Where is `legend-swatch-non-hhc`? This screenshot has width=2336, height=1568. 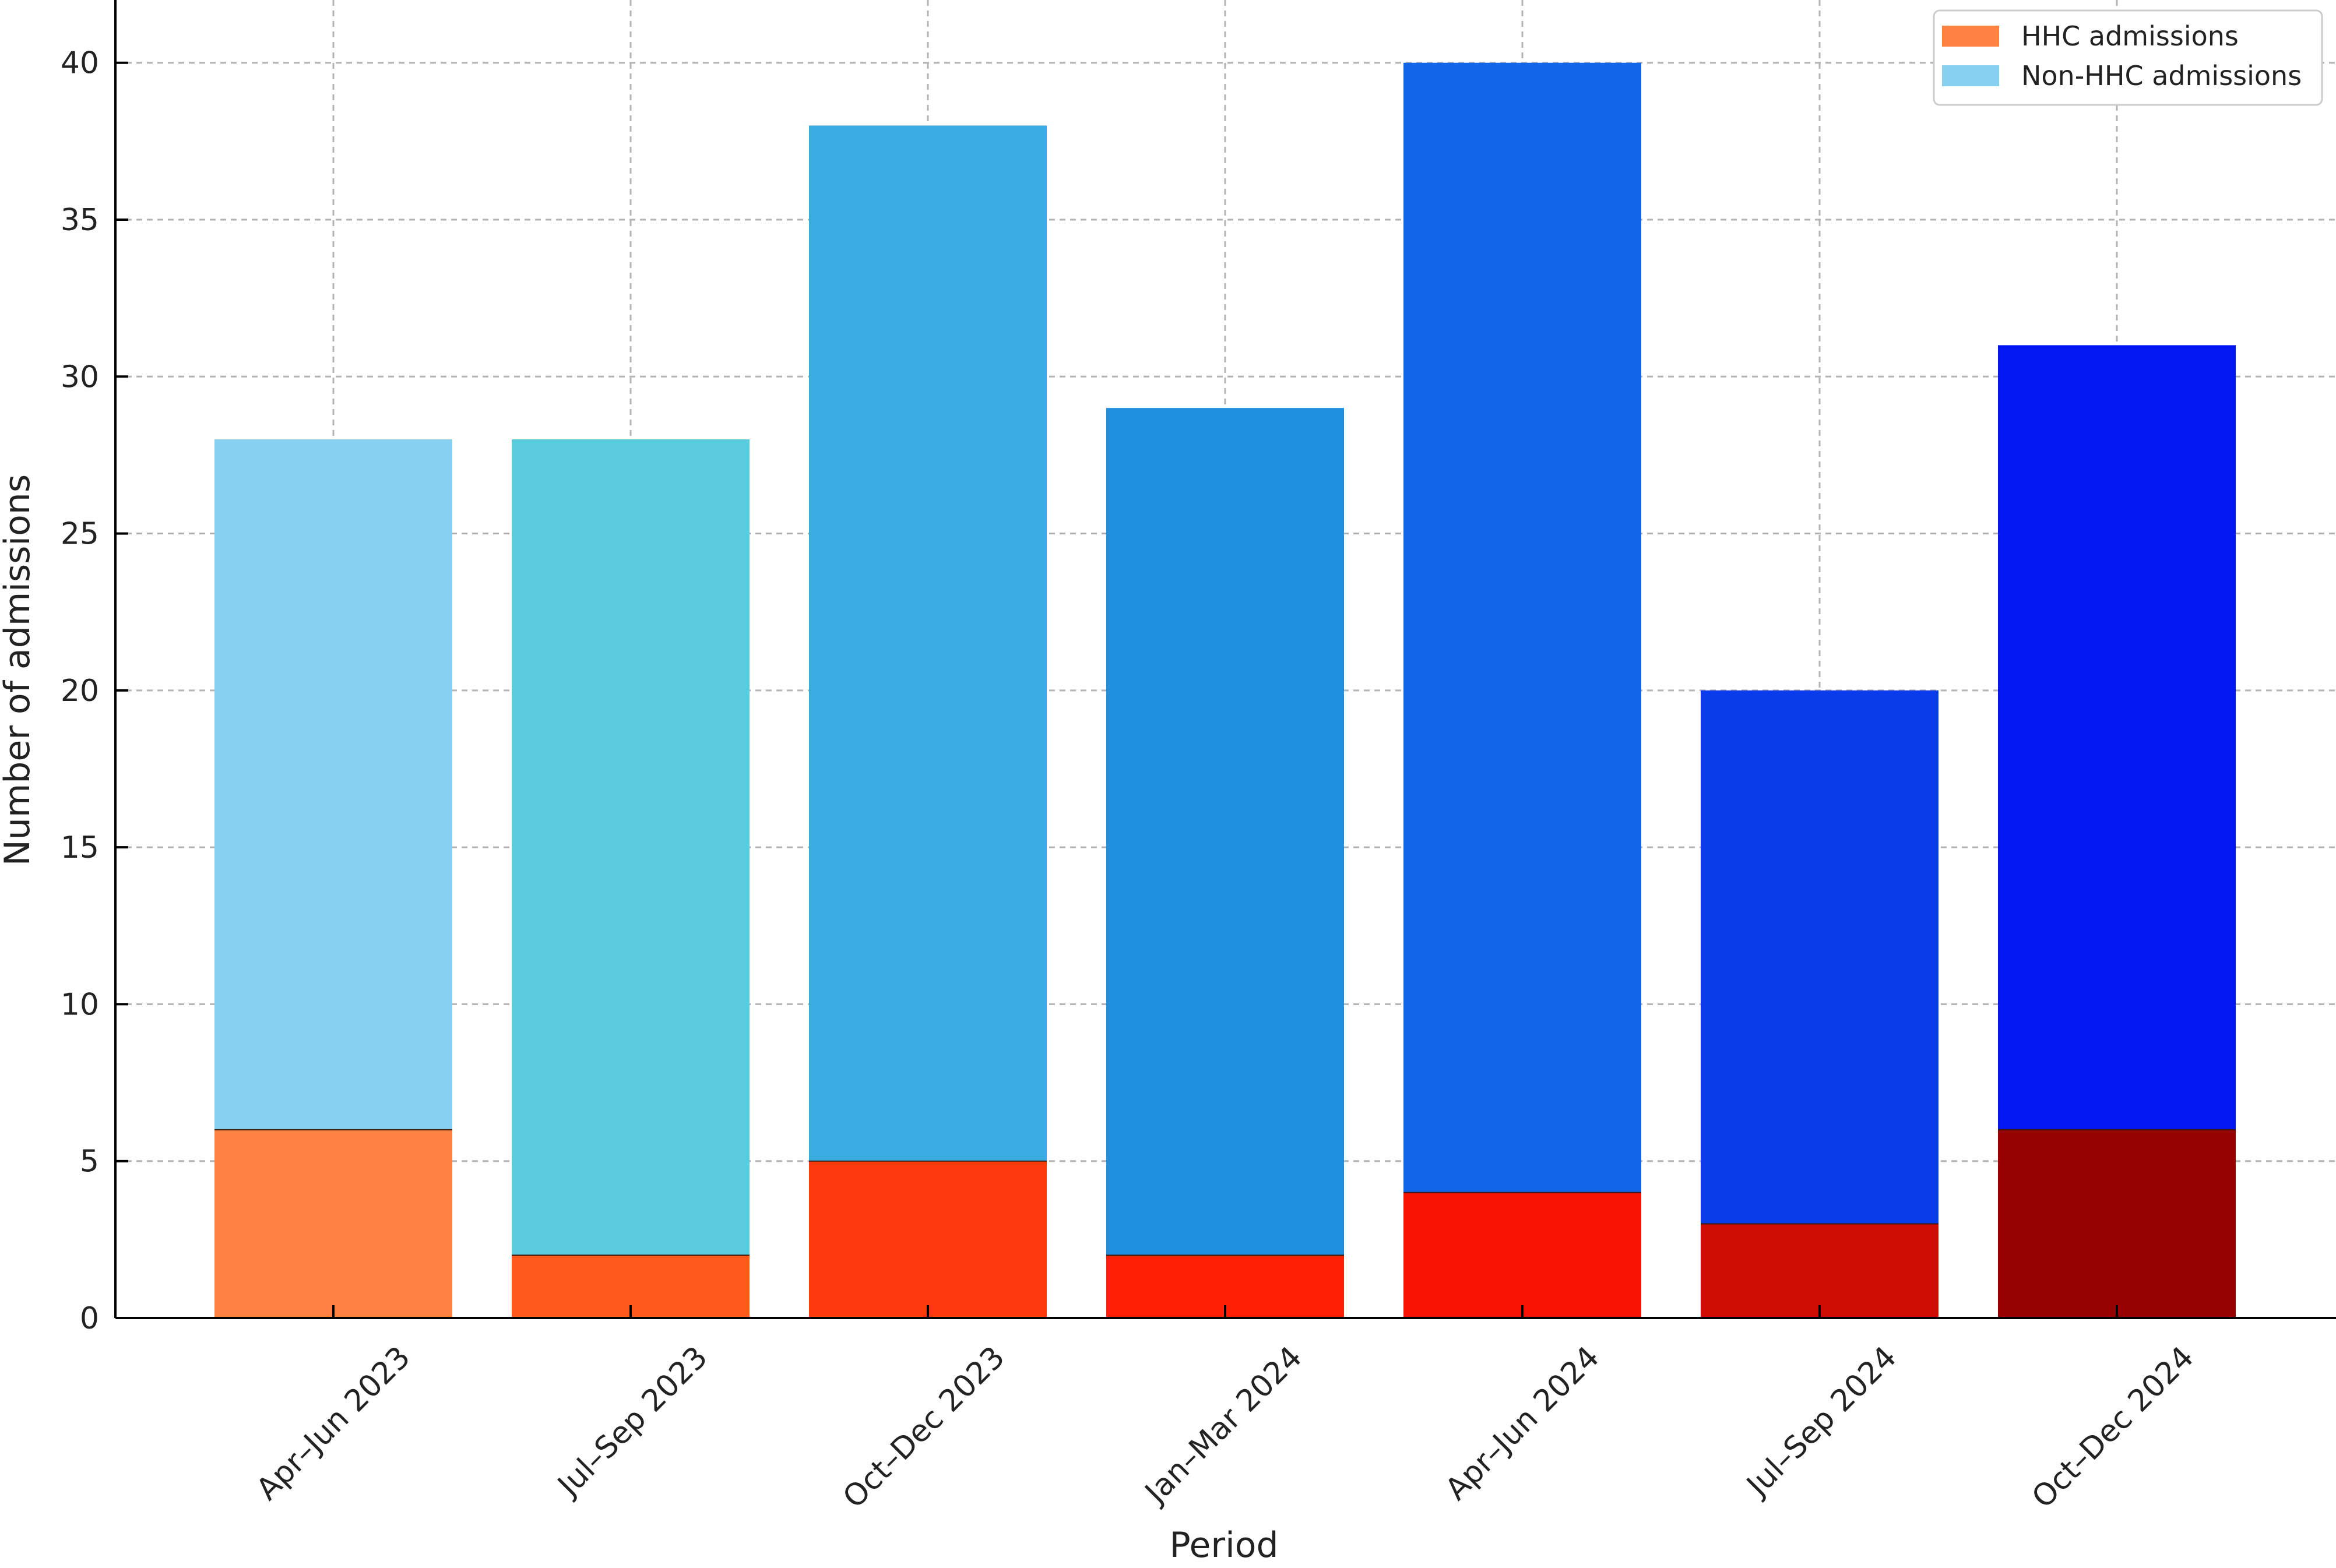
legend-swatch-non-hhc is located at coordinates (1970, 75).